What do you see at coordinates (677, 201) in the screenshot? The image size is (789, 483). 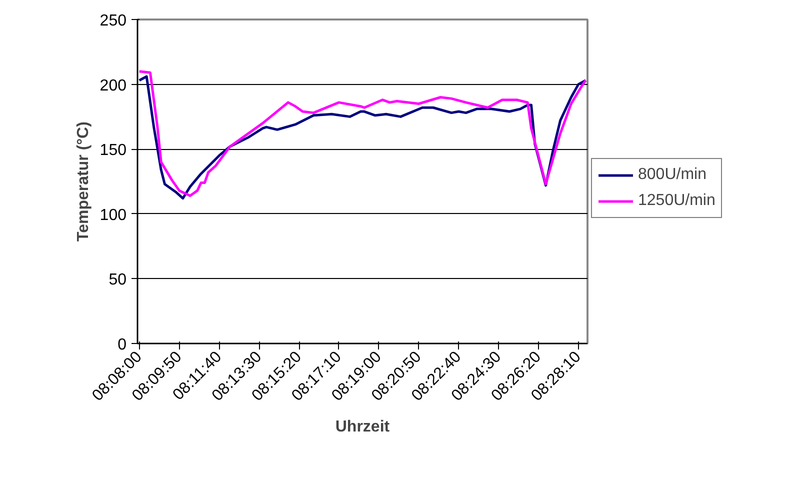 I see `legend-label: 1250U/min` at bounding box center [677, 201].